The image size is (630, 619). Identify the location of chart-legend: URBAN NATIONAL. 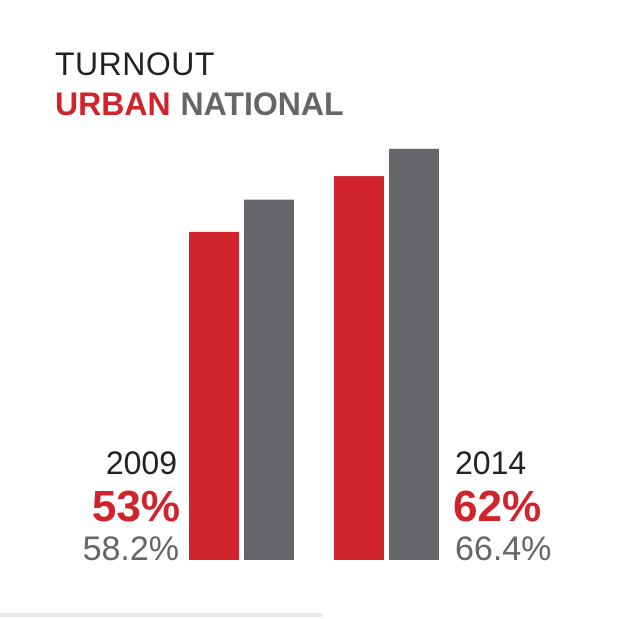
(199, 104).